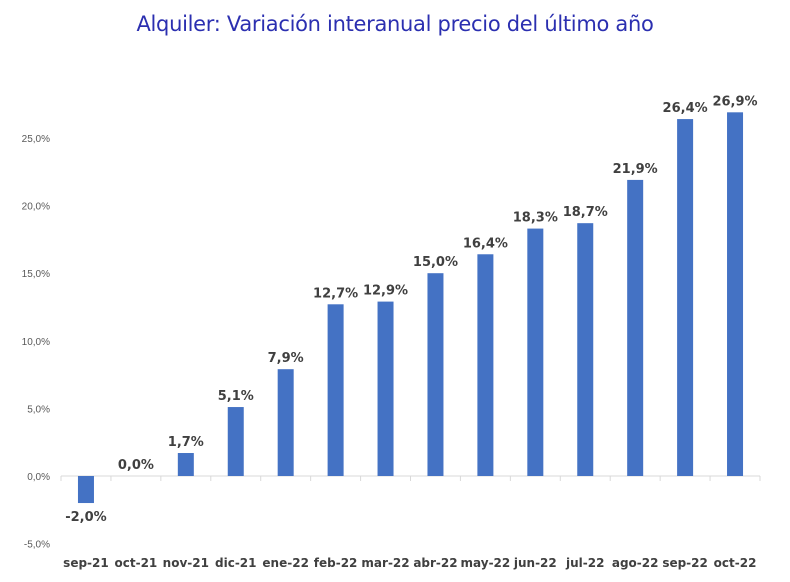 The height and width of the screenshot is (582, 790). I want to click on data-label: 1,7%, so click(186, 442).